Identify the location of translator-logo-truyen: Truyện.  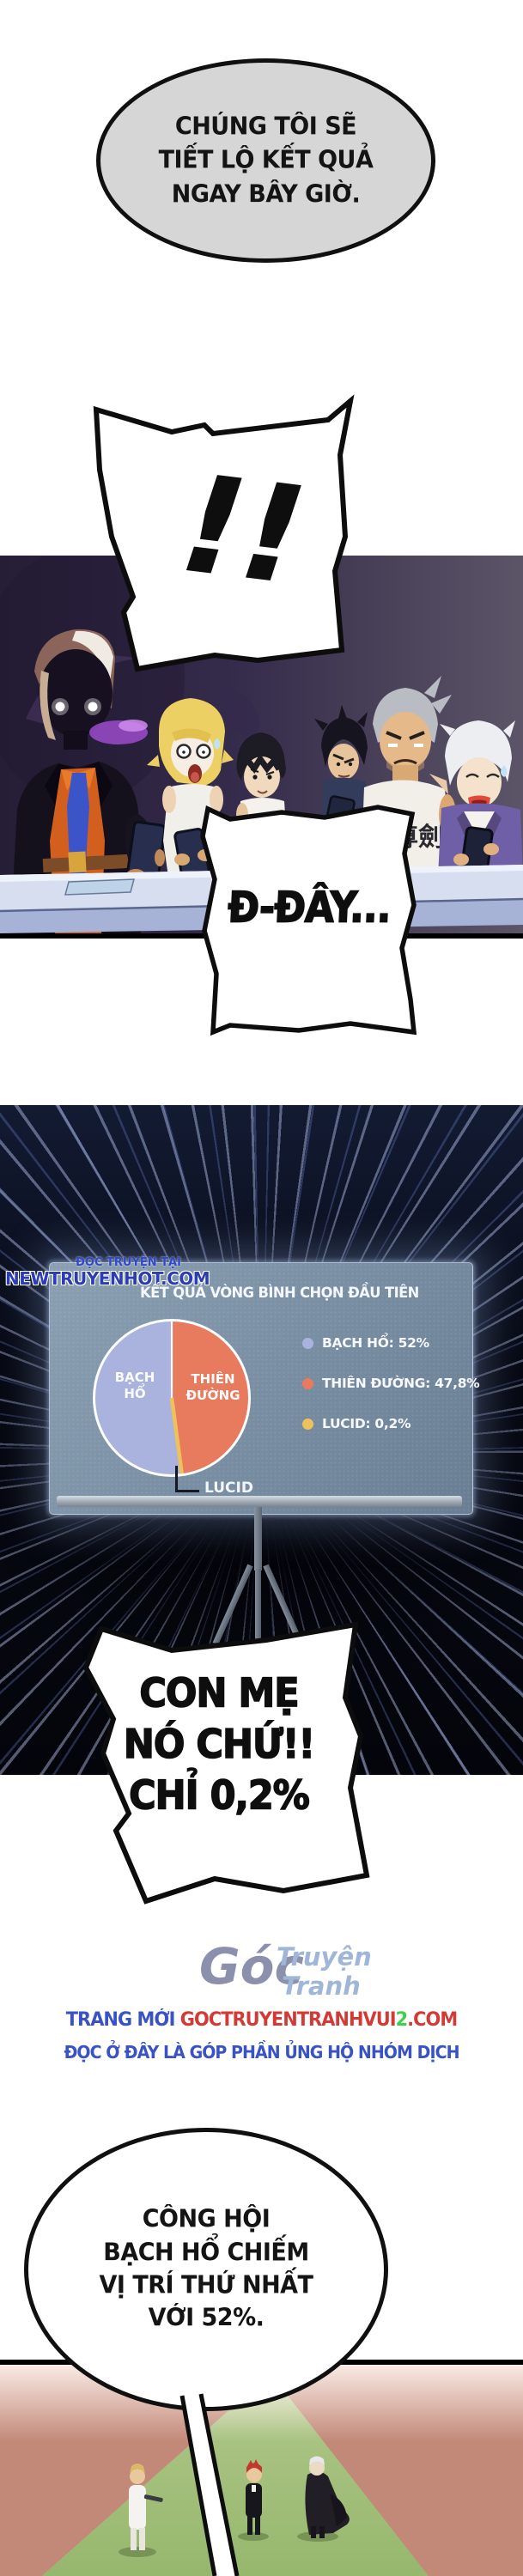
(324, 1956).